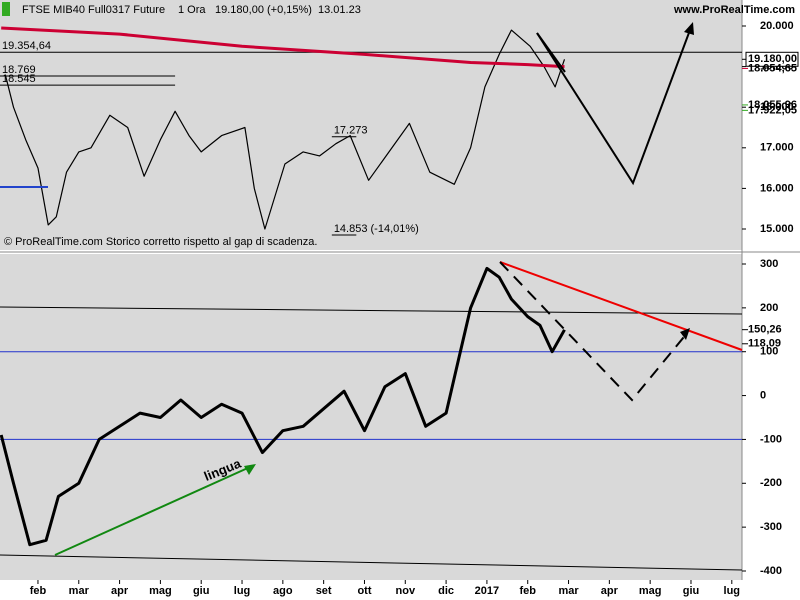  I want to click on y-tick-label: 100, so click(769, 352).